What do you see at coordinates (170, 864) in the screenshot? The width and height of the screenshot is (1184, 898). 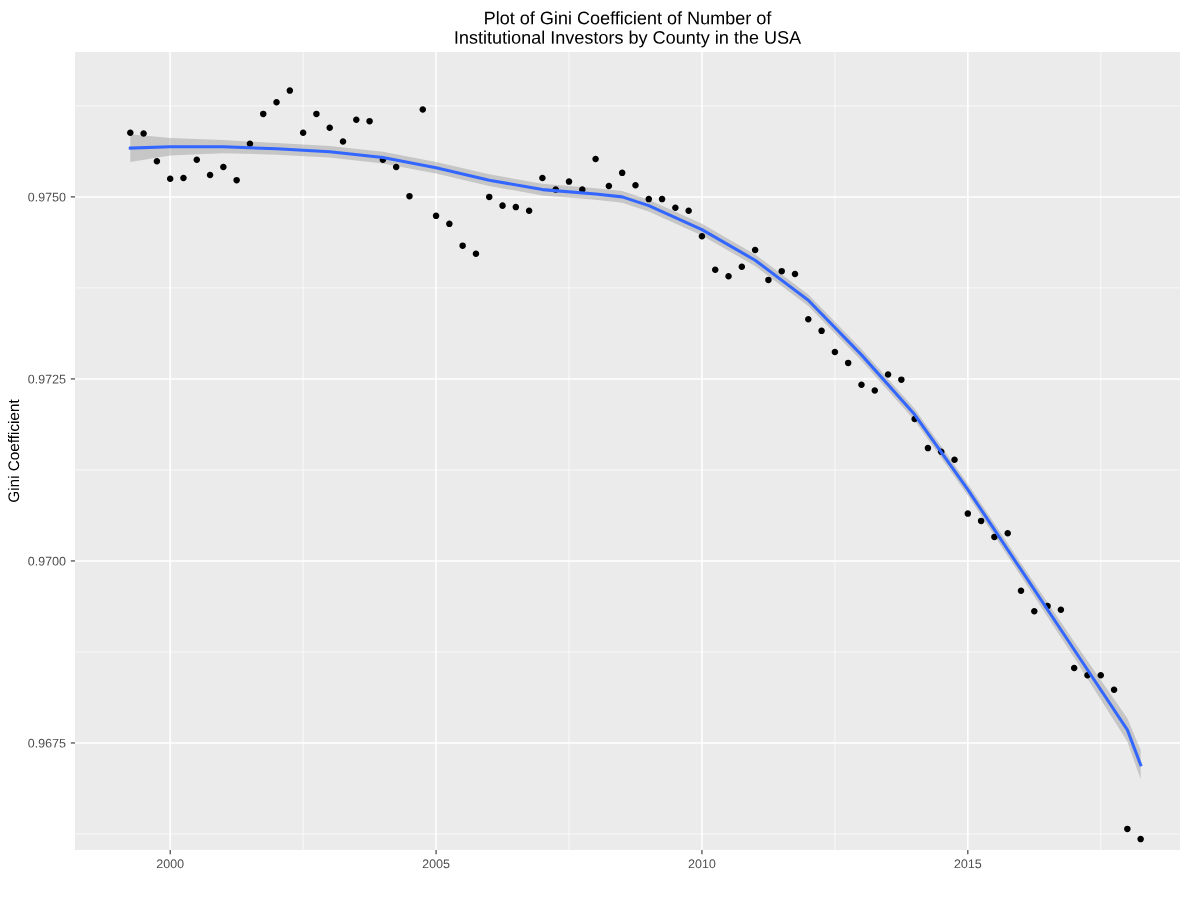 I see `x-tick-label: 2000` at bounding box center [170, 864].